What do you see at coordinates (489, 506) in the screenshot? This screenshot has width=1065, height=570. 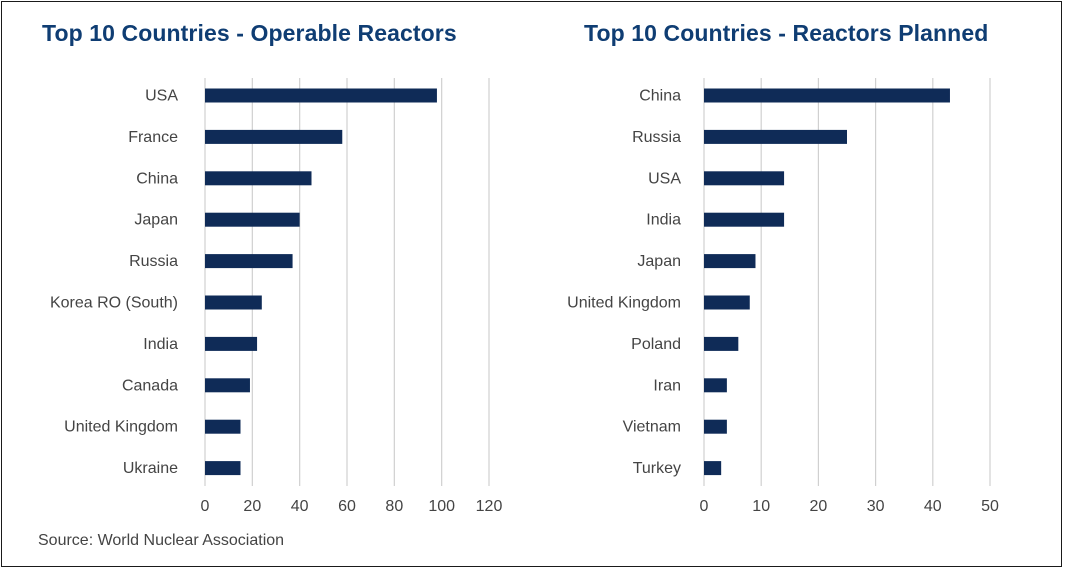 I see `x-tick-label-operable: 120` at bounding box center [489, 506].